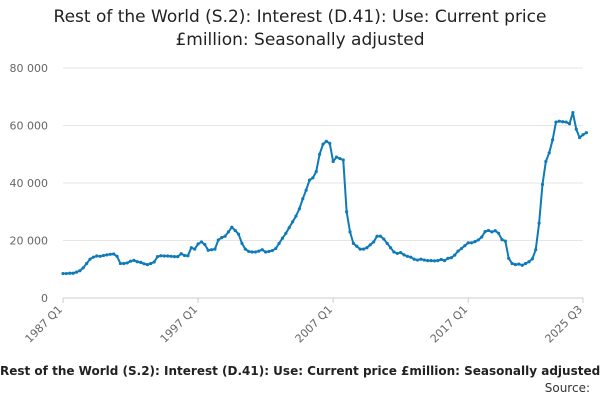  I want to click on x-tick-label: 2007 Q1, so click(314, 324).